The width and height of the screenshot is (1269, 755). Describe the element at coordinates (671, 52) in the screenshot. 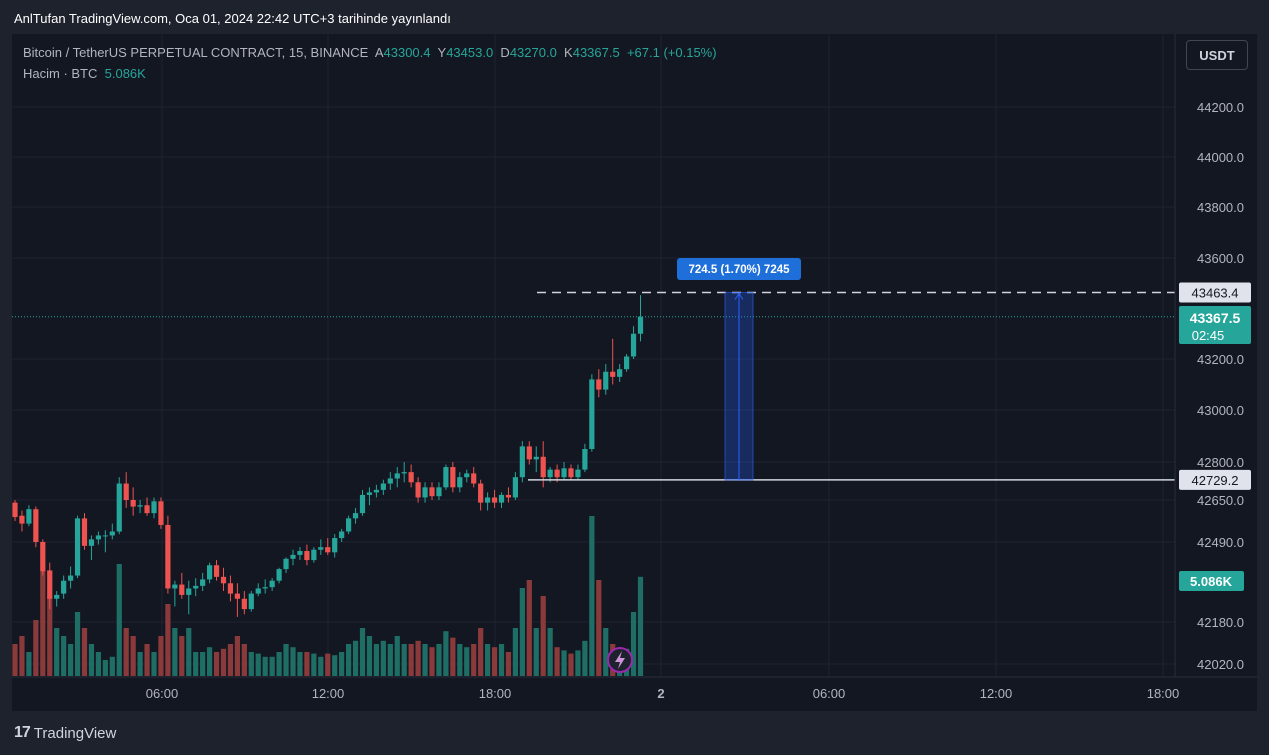

I see `change-value: +67.1 (+0.15%)` at that location.